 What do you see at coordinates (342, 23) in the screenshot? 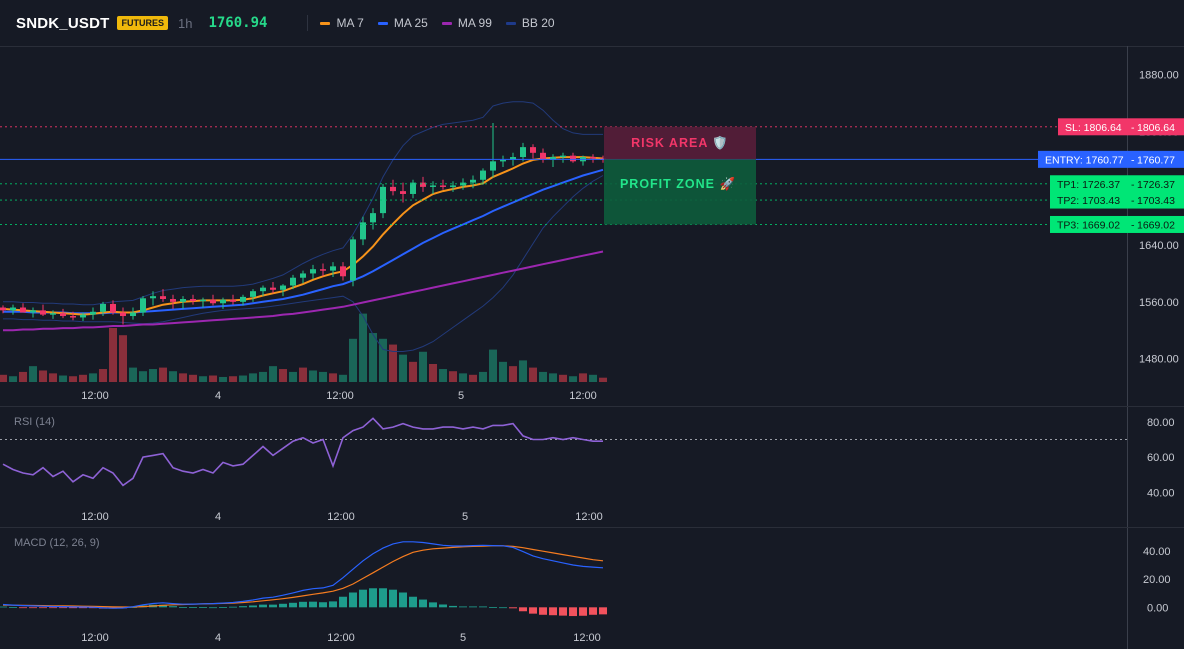
I see `legend-ma7: MA 7` at bounding box center [342, 23].